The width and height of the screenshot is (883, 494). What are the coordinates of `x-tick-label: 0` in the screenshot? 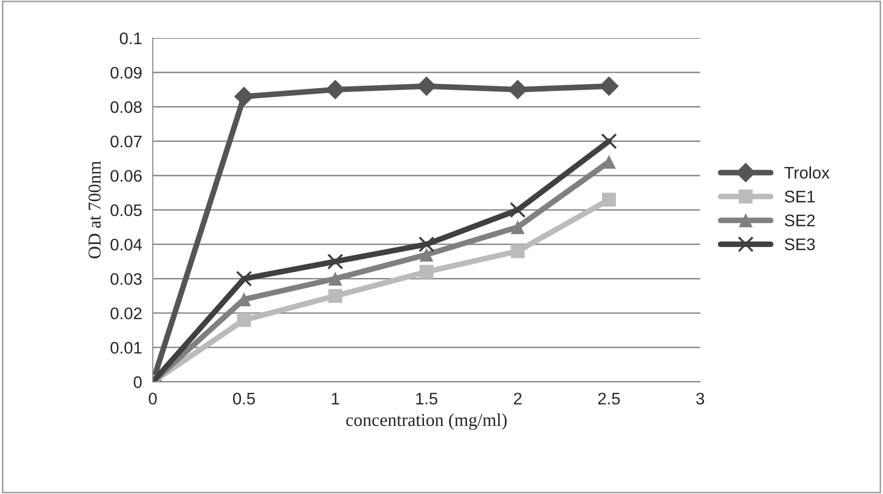 It's located at (152, 398).